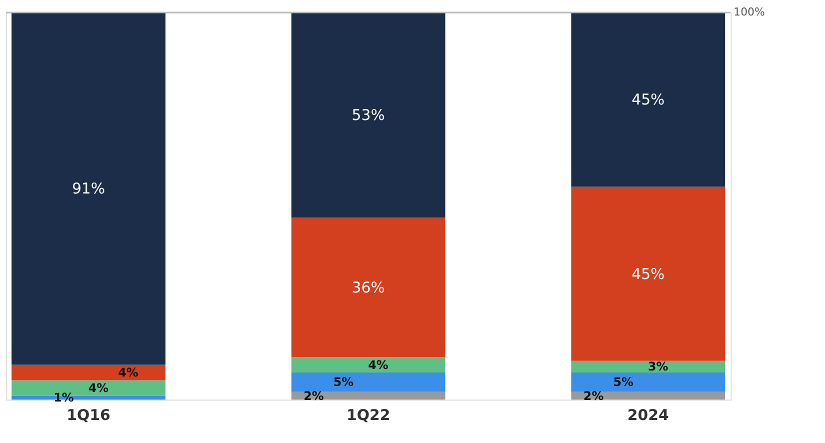 The height and width of the screenshot is (443, 825). What do you see at coordinates (368, 415) in the screenshot?
I see `x-tick-label: 1Q22` at bounding box center [368, 415].